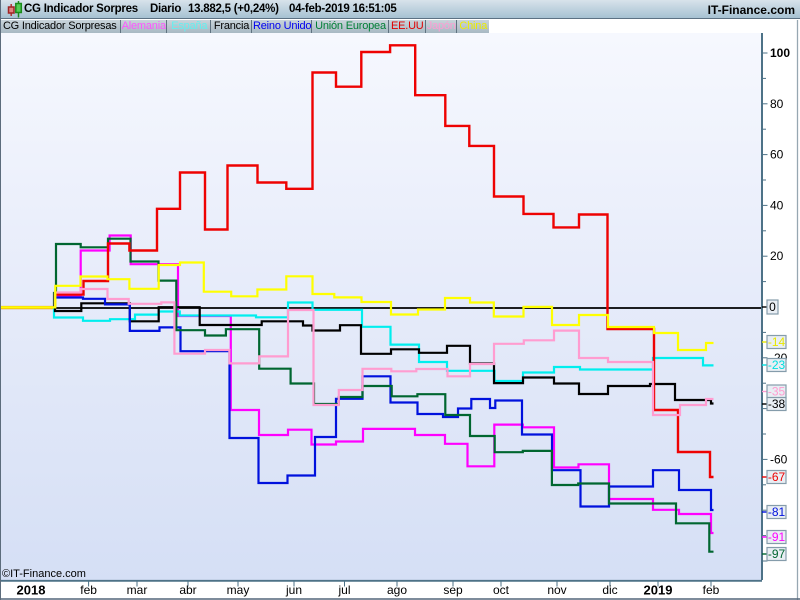 This screenshot has height=600, width=800. I want to click on svg-text: -35, so click(777, 392).